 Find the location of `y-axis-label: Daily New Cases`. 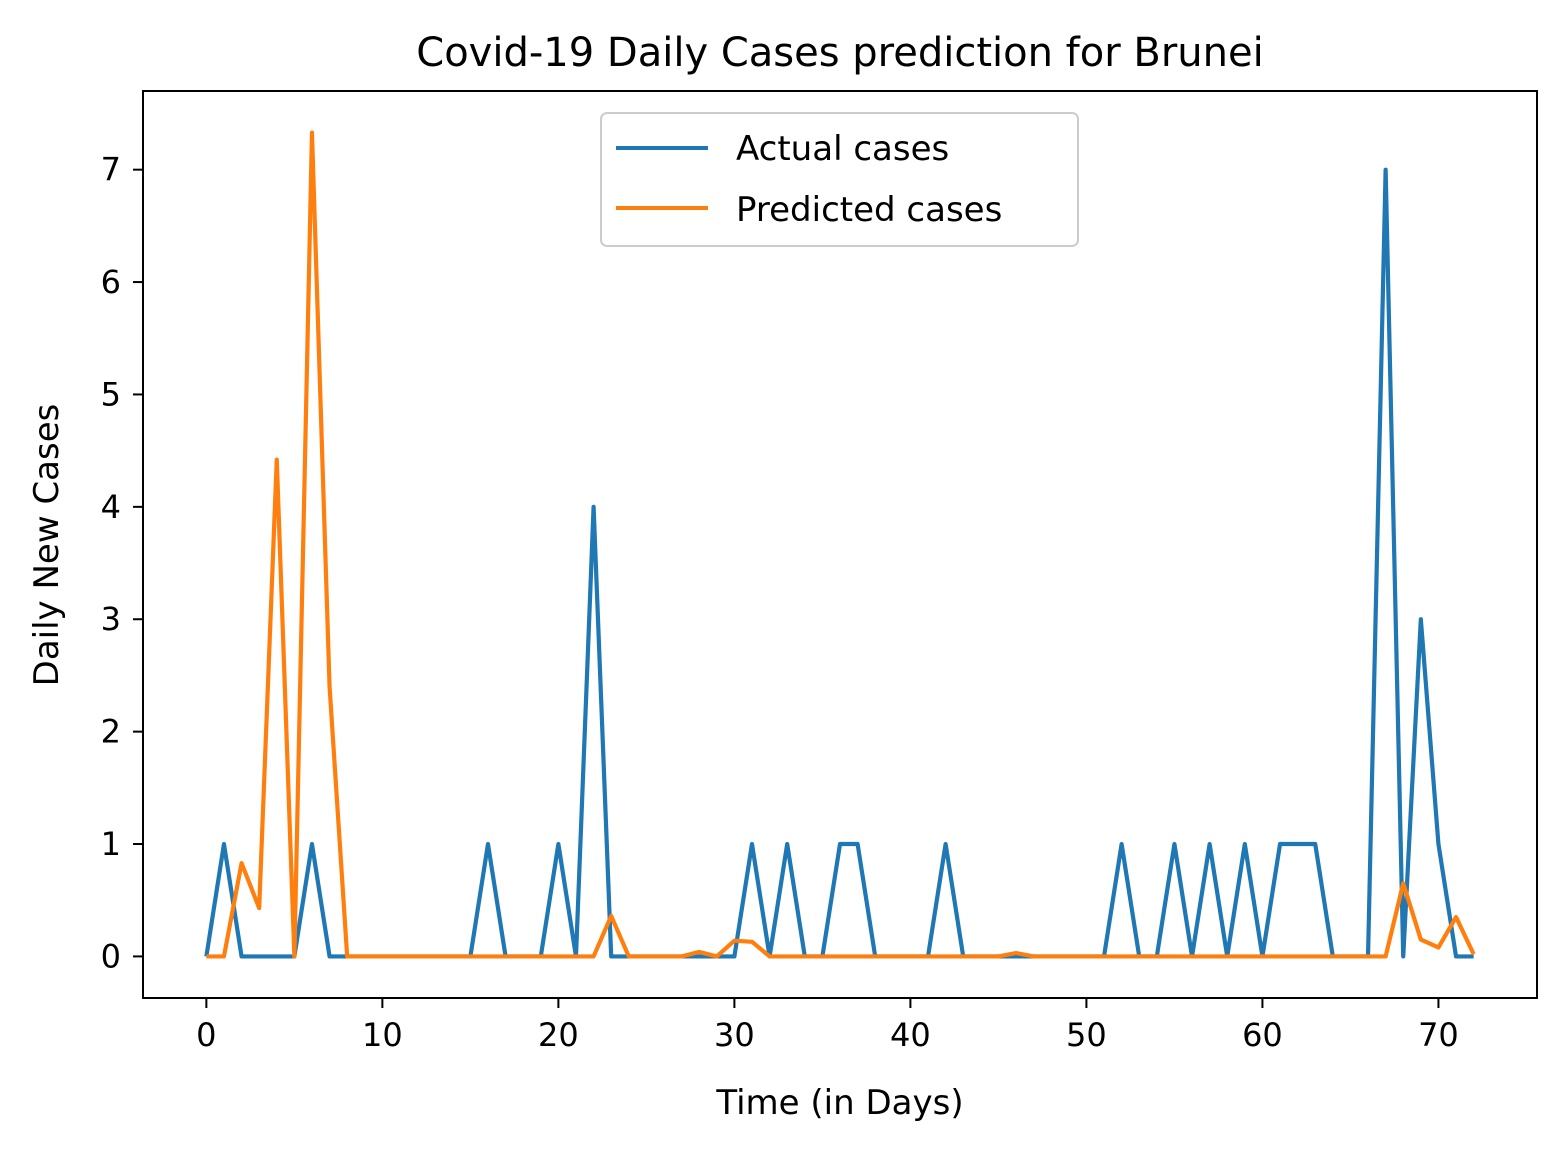

y-axis-label: Daily New Cases is located at coordinates (47, 545).